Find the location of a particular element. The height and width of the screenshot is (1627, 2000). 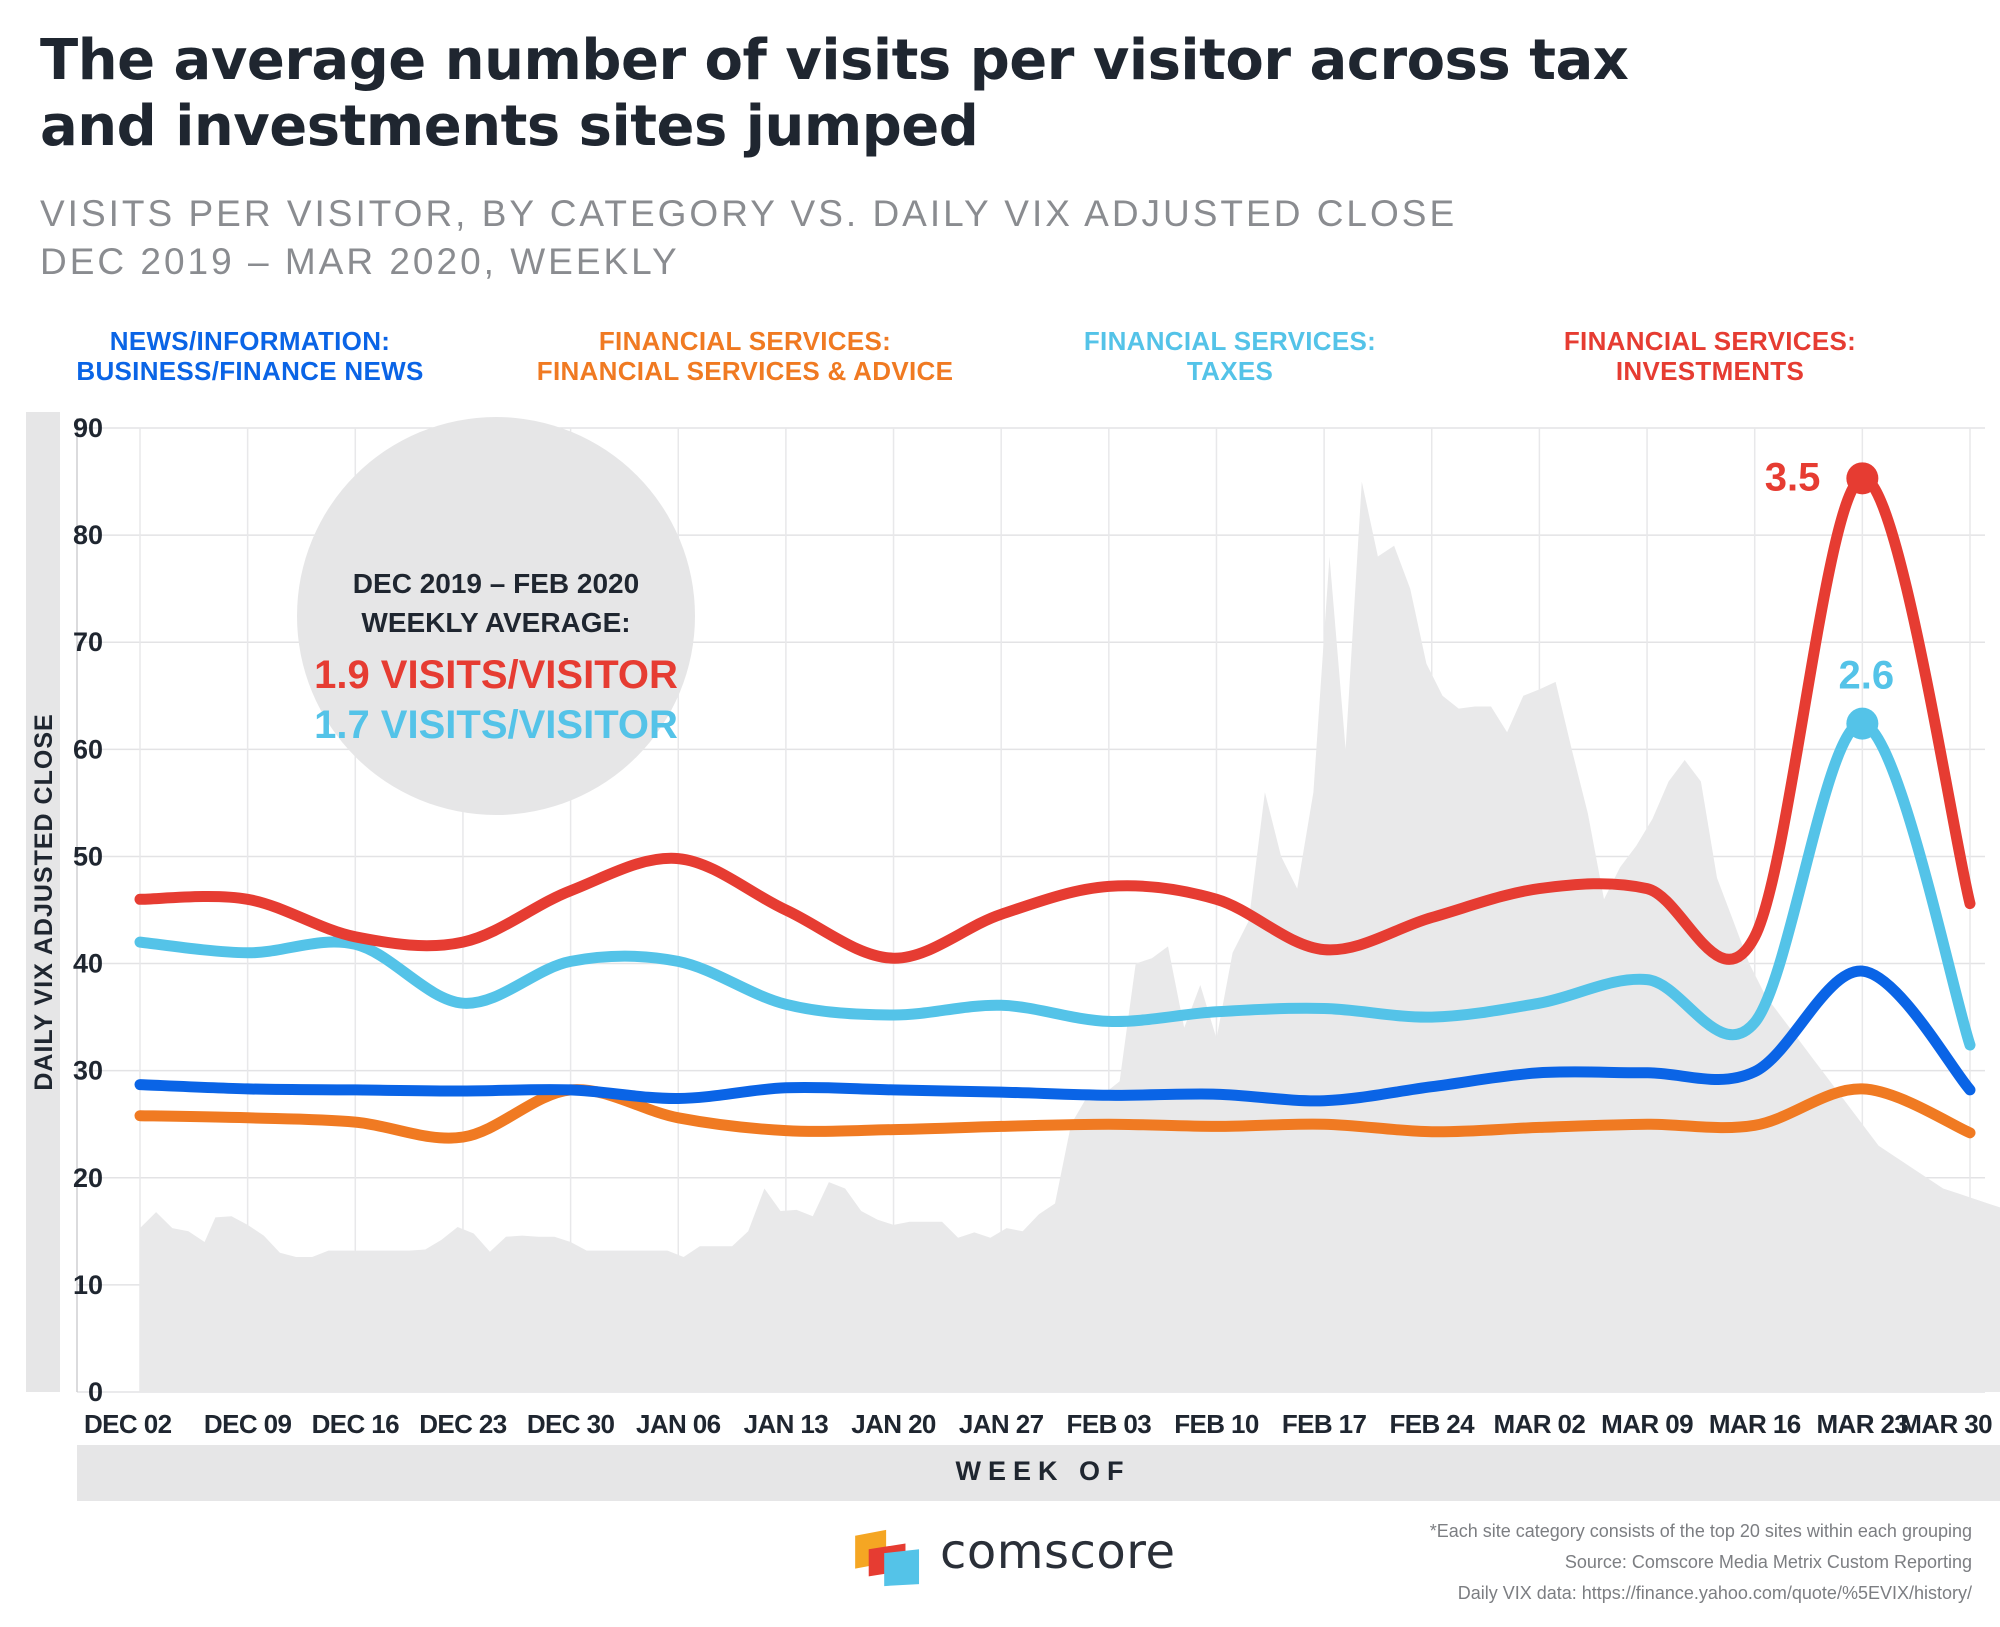

y-tick-label: 90 is located at coordinates (88, 428).